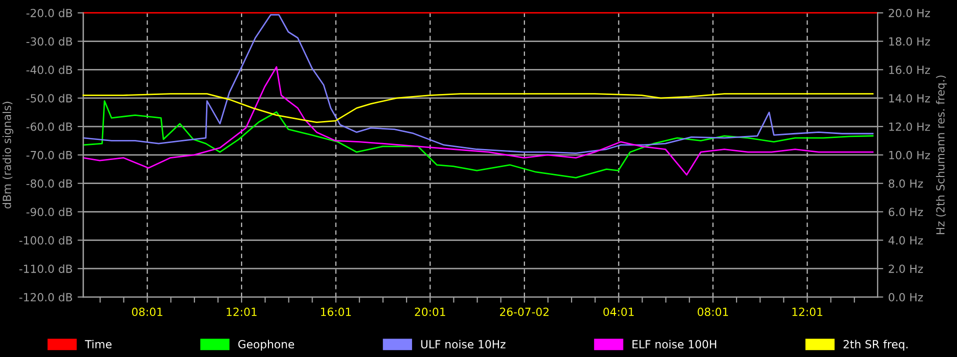 This screenshot has height=357, width=957. Describe the element at coordinates (674, 344) in the screenshot. I see `legend-label: ELF noise 100H` at that location.